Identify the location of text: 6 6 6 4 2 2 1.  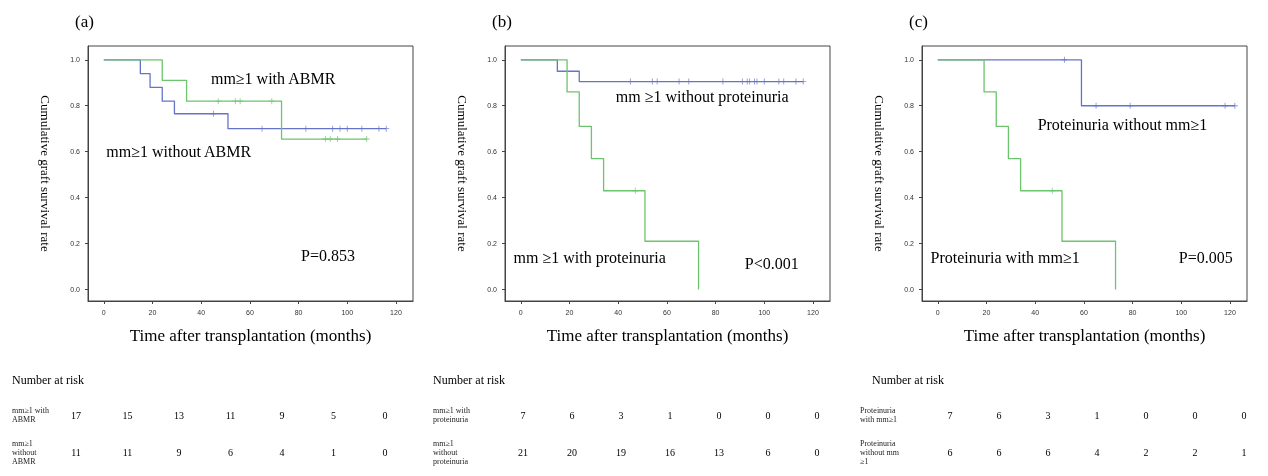
(1097, 452).